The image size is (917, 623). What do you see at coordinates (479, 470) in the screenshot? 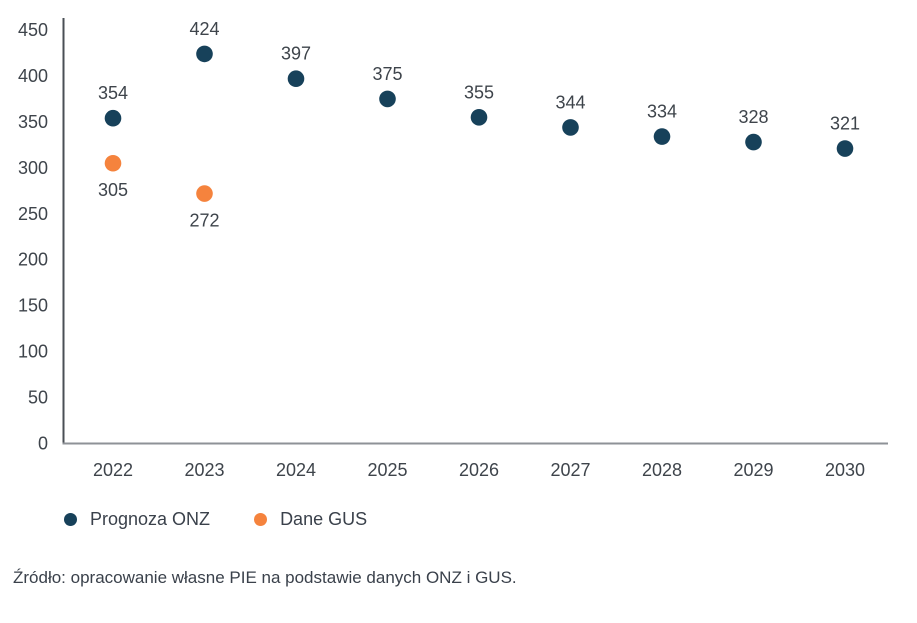
I see `svg-text: 2026` at bounding box center [479, 470].